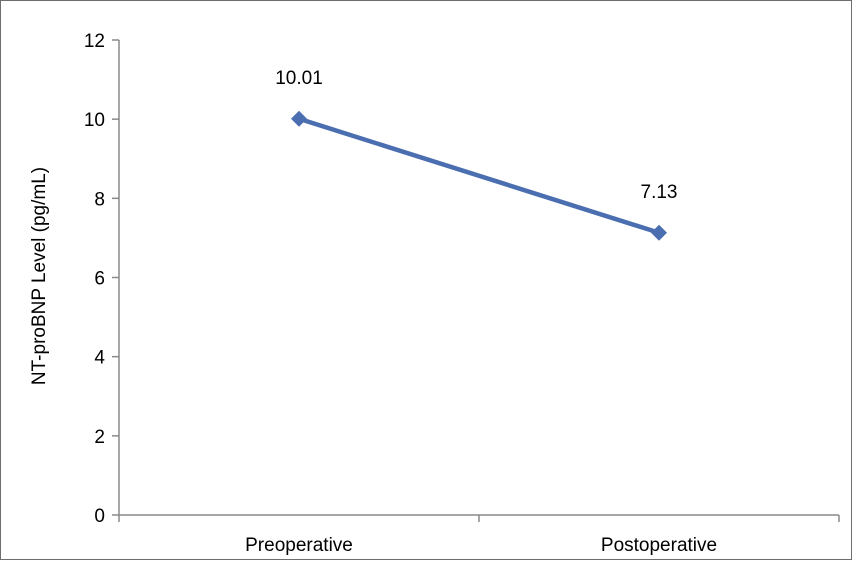  I want to click on y-axis-title: NT-proBNP Level (pg/mL), so click(39, 276).